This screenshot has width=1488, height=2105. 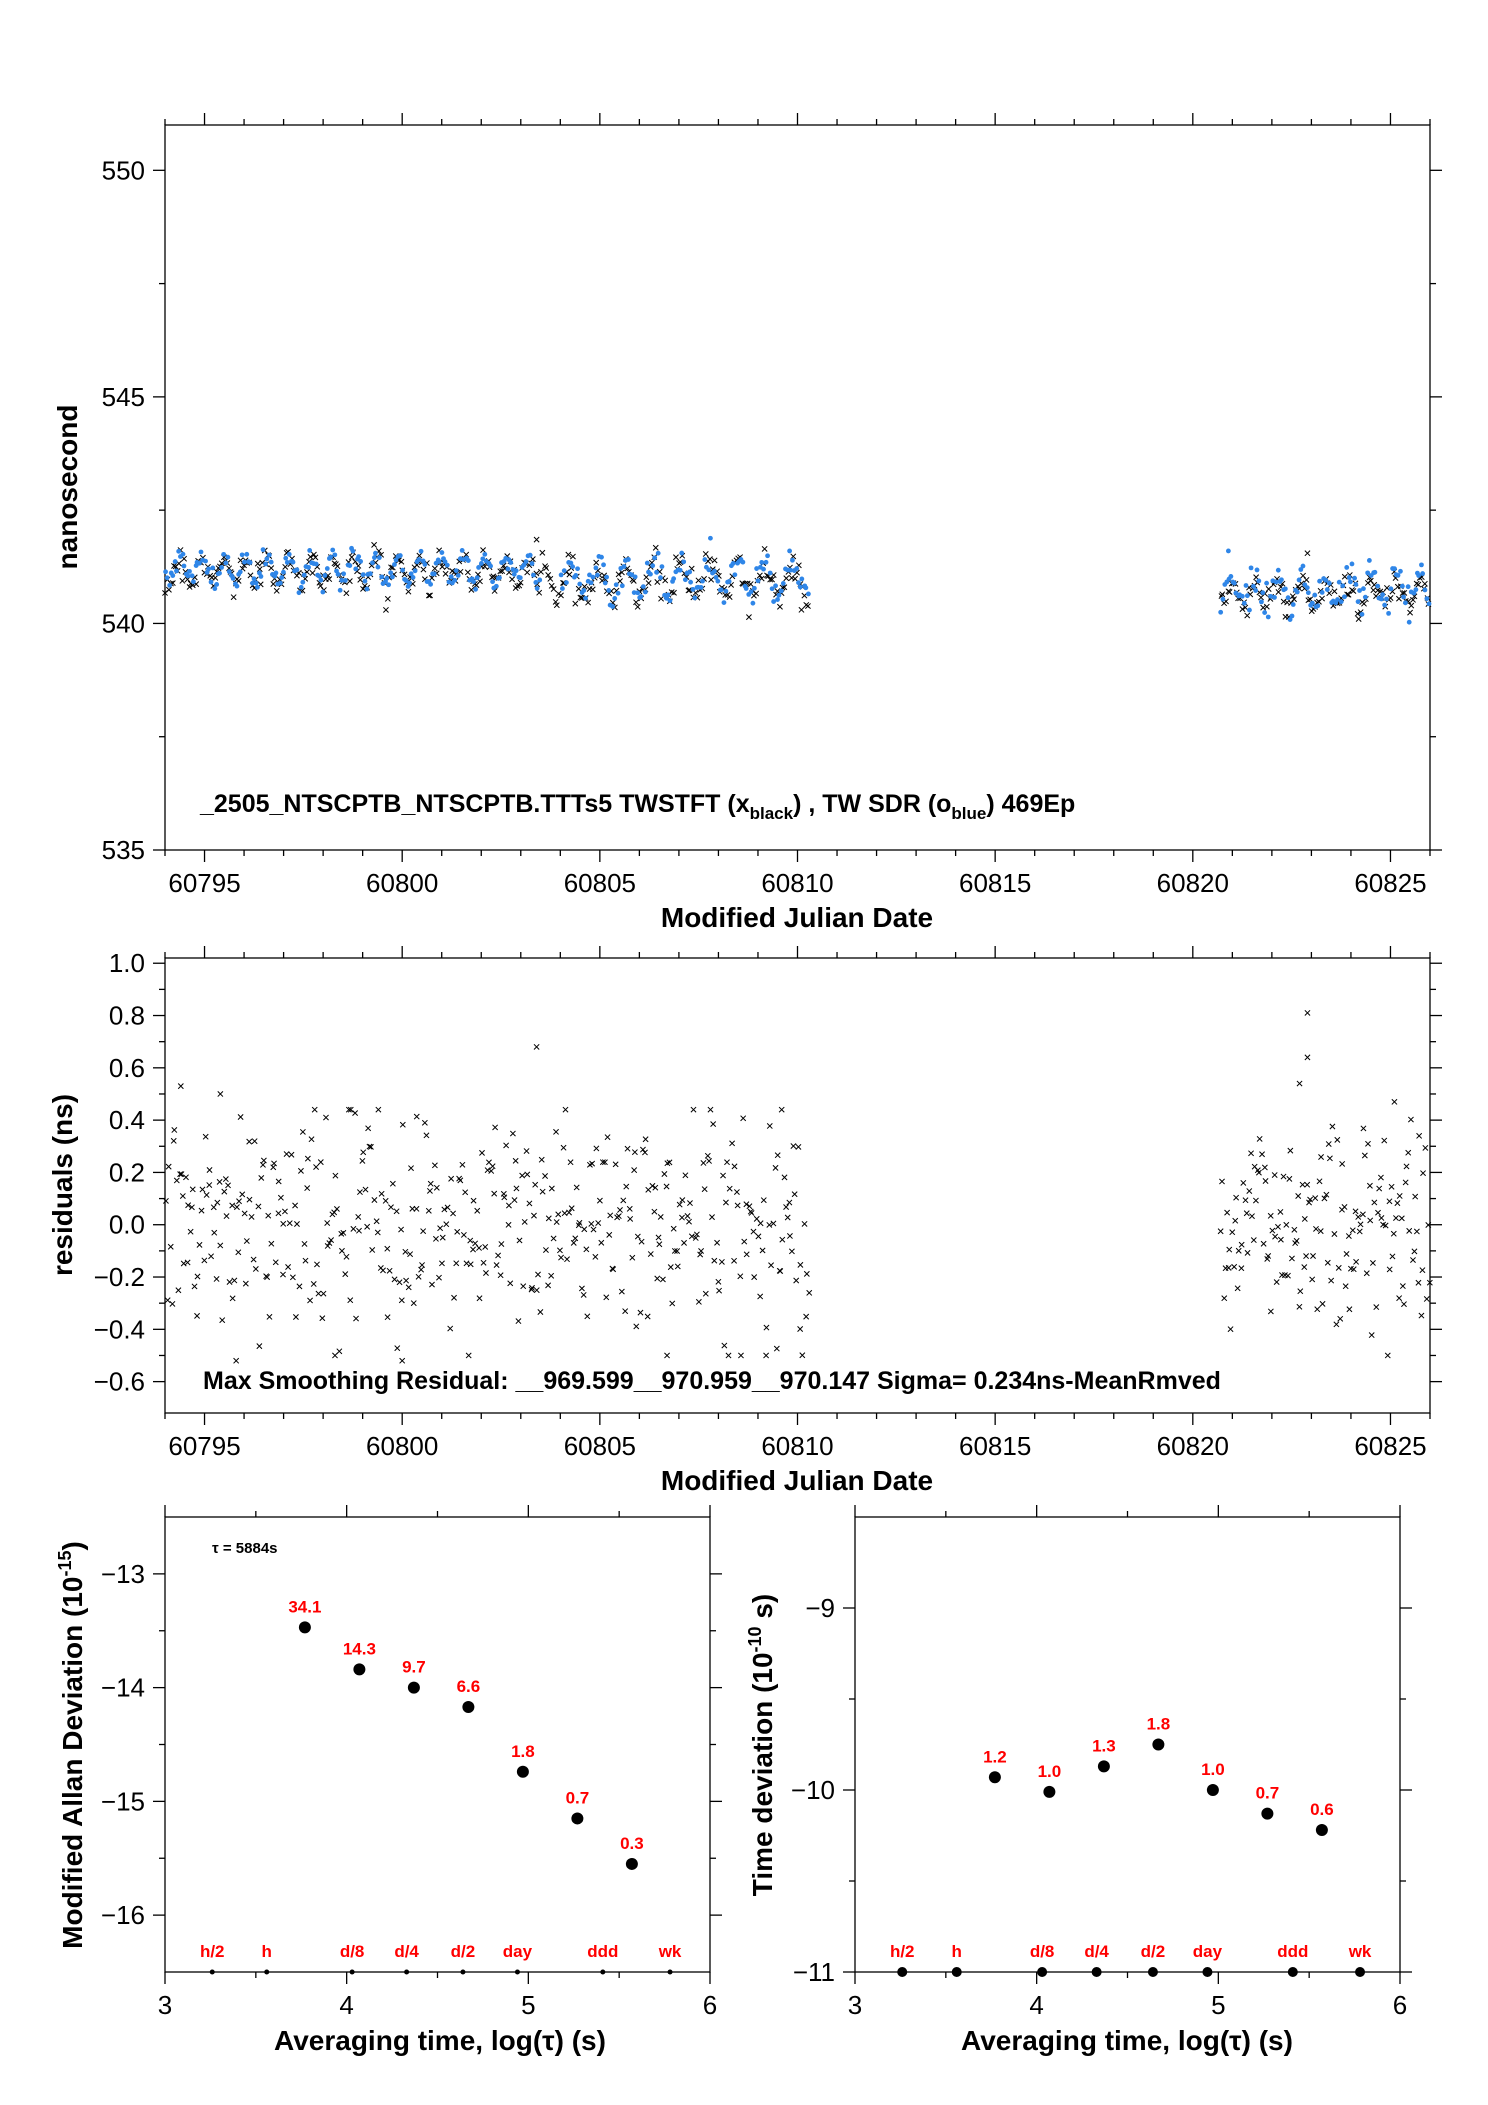 I want to click on mdev-tick-labels: 3 4 5 6 −16 −15 −14 −13, so click(x=409, y=1789).